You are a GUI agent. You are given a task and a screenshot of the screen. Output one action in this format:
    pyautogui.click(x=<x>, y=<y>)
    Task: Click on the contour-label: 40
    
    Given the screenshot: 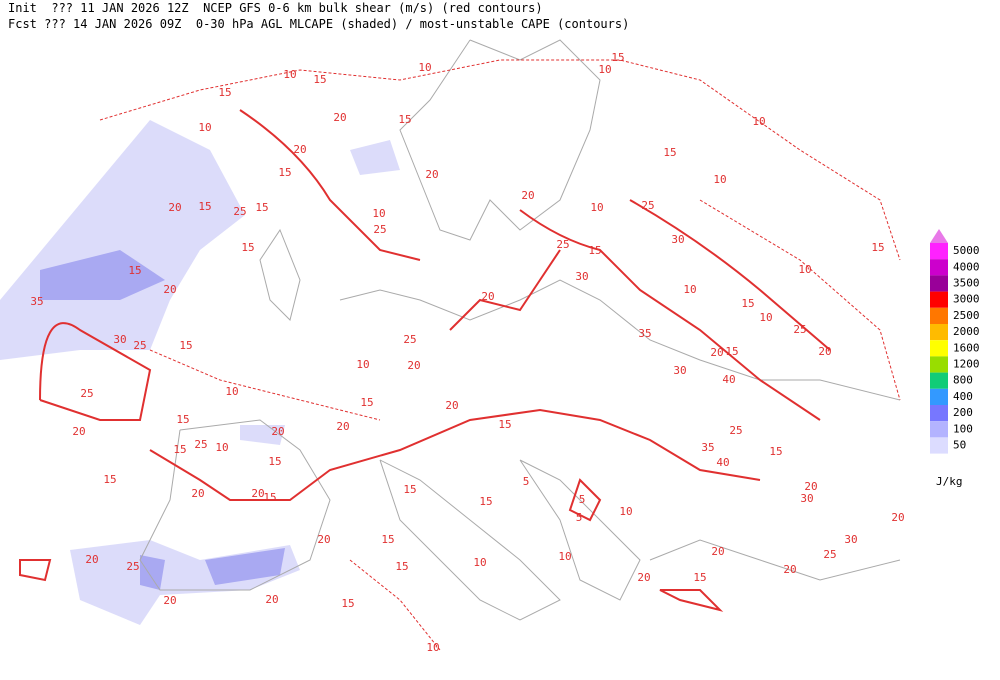 What is the action you would take?
    pyautogui.click(x=728, y=379)
    